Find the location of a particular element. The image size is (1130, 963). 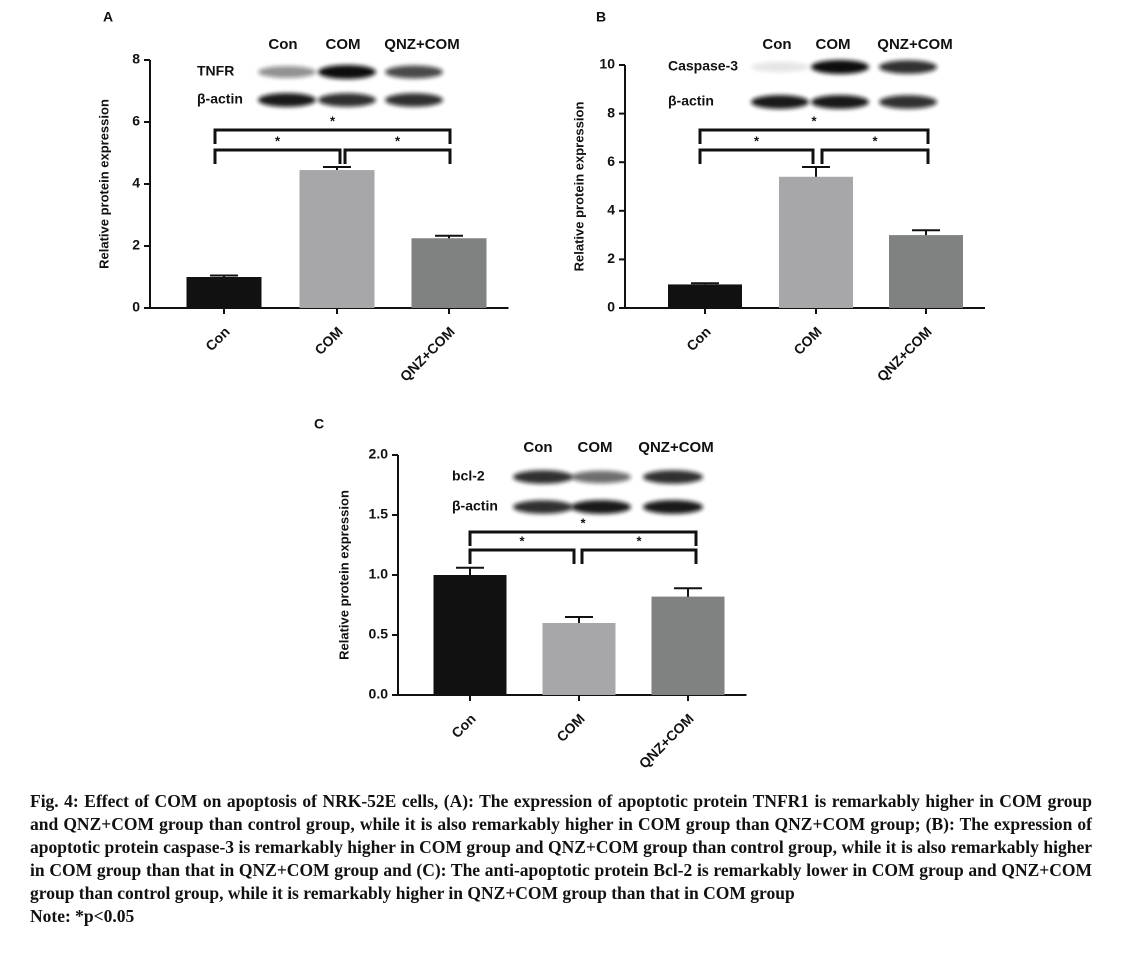

note: Note: *p<0.05 is located at coordinates (82, 916).